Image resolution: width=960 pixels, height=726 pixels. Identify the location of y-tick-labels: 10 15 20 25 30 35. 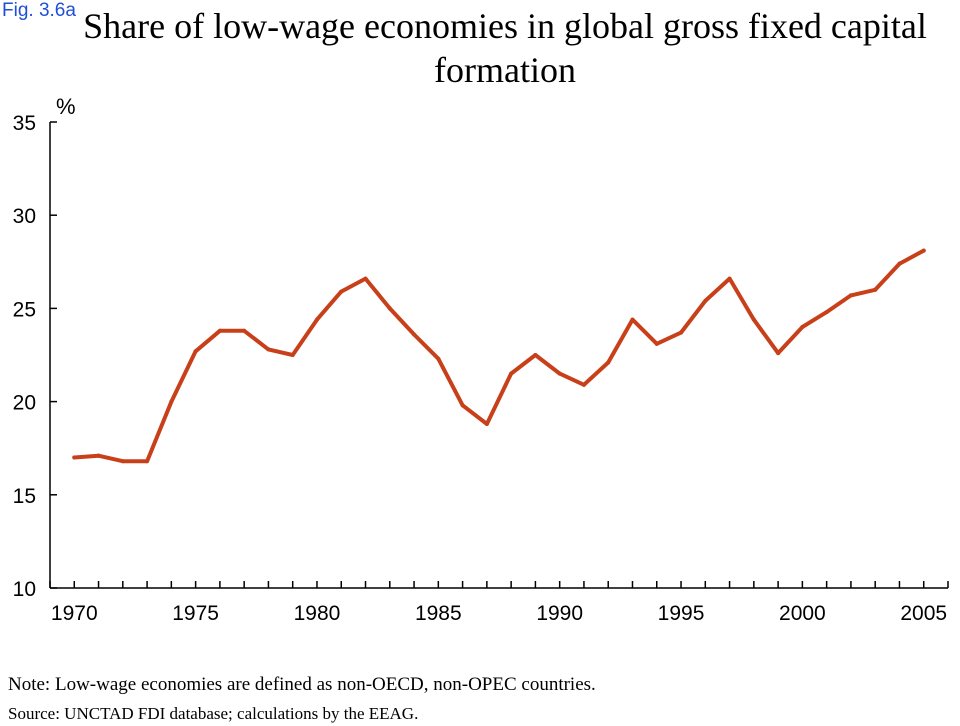
(24, 356).